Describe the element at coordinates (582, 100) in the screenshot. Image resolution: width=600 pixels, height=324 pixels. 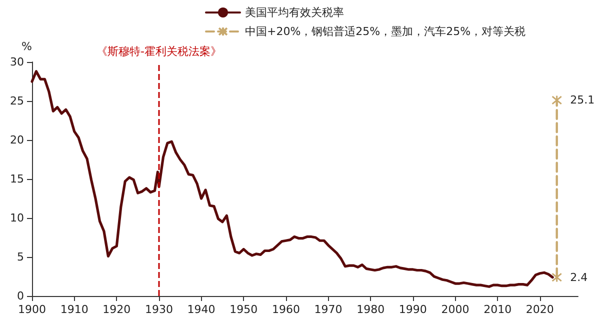
I see `data-label: 25.1` at that location.